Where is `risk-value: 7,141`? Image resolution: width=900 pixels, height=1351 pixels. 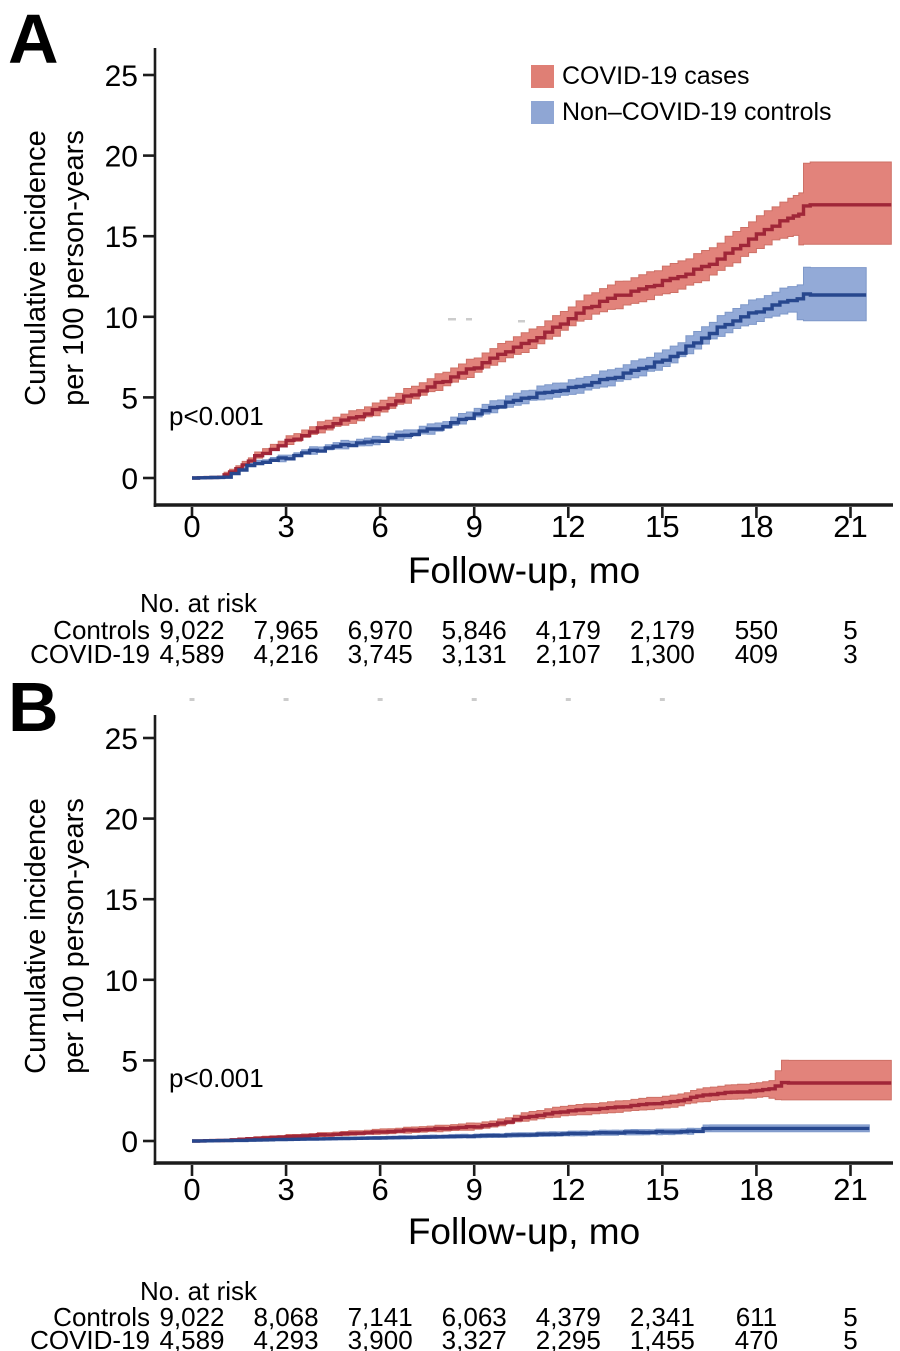
risk-value: 7,141 is located at coordinates (380, 1317).